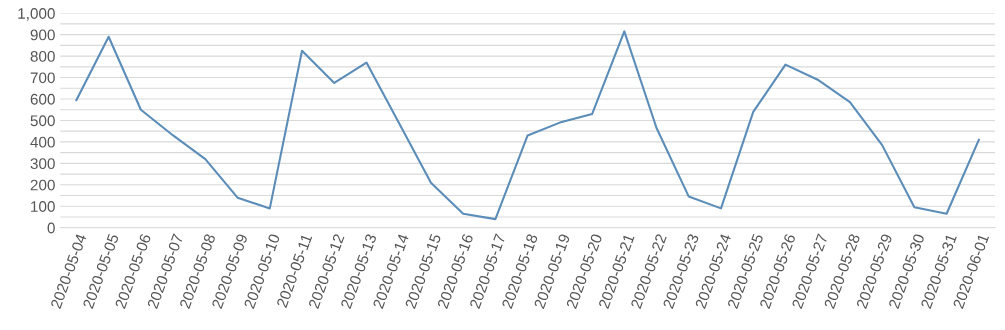  Describe the element at coordinates (42, 142) in the screenshot. I see `y-tick-label: 400` at that location.